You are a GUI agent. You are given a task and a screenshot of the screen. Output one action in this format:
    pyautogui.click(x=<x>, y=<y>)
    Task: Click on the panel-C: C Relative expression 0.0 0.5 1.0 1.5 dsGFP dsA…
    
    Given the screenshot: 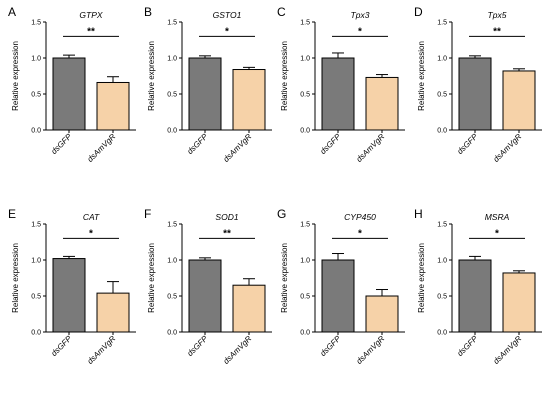 What is the action you would take?
    pyautogui.click(x=341, y=84)
    